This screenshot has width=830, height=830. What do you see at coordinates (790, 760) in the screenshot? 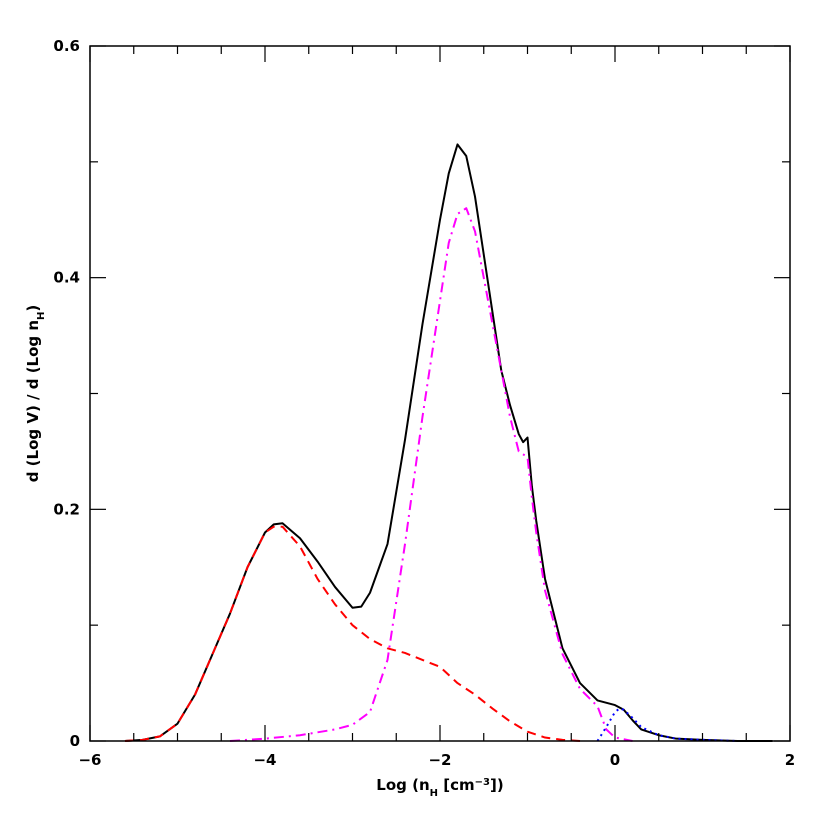
I see `x-tick-label: 2` at bounding box center [790, 760].